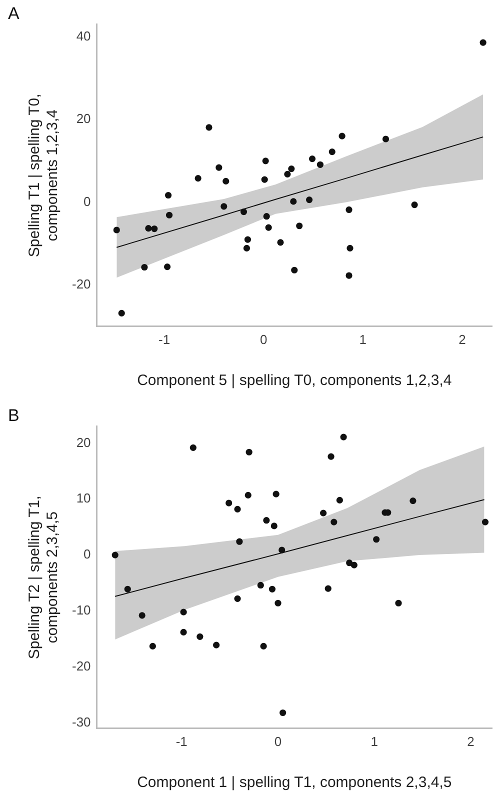  What do you see at coordinates (83, 498) in the screenshot?
I see `y-tick-label: 10` at bounding box center [83, 498].